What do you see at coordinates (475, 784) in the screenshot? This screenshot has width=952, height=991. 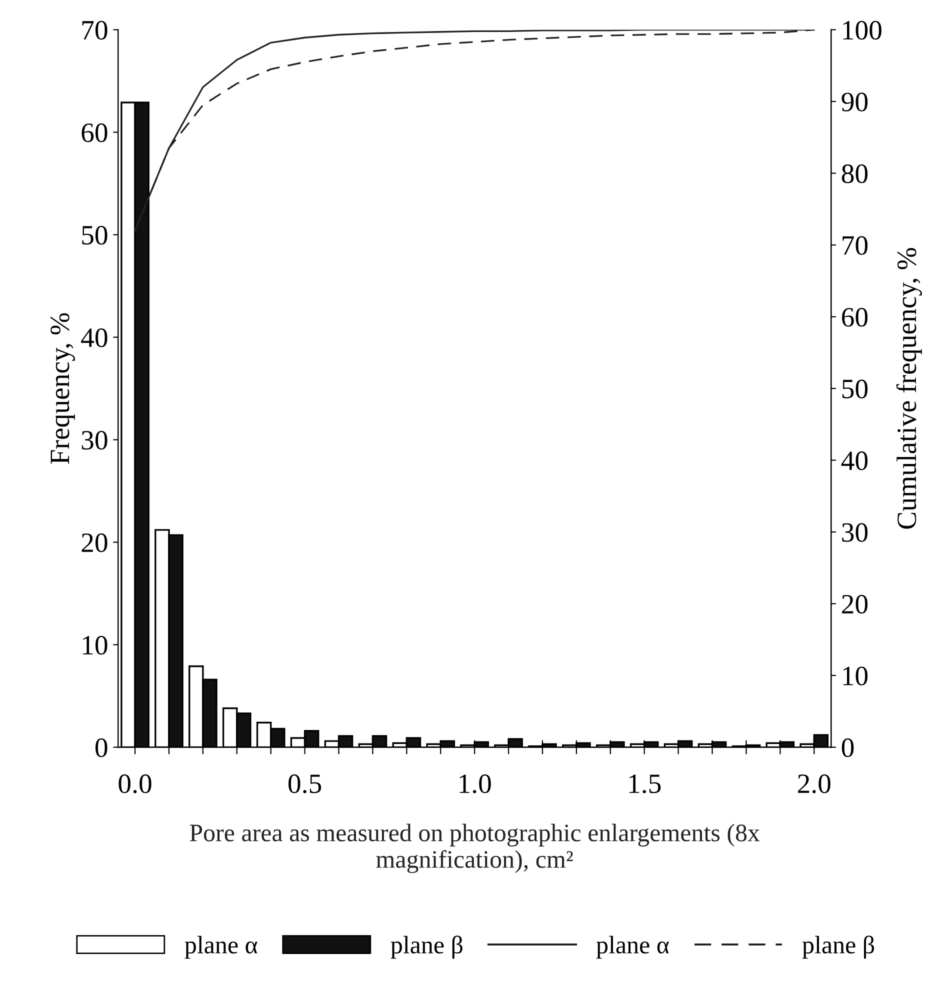 I see `x-tick-label: 1.0` at bounding box center [475, 784].